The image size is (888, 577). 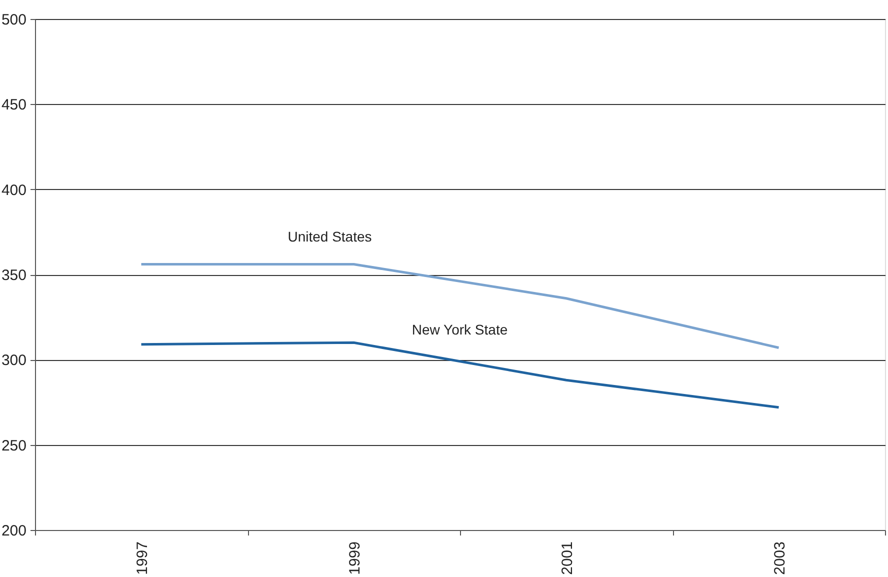 What do you see at coordinates (779, 558) in the screenshot?
I see `x-tick-label: 2003` at bounding box center [779, 558].